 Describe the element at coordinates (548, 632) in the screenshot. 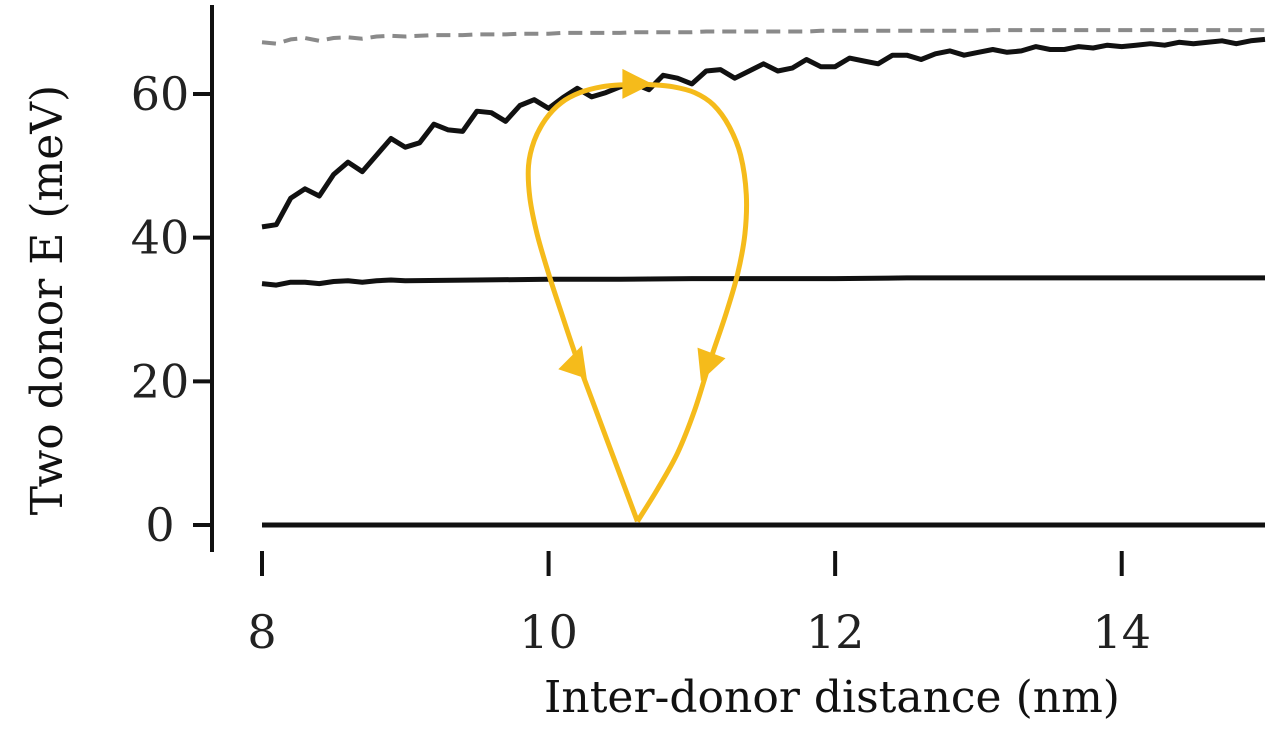

I see `x-tick-label-10: 10` at that location.